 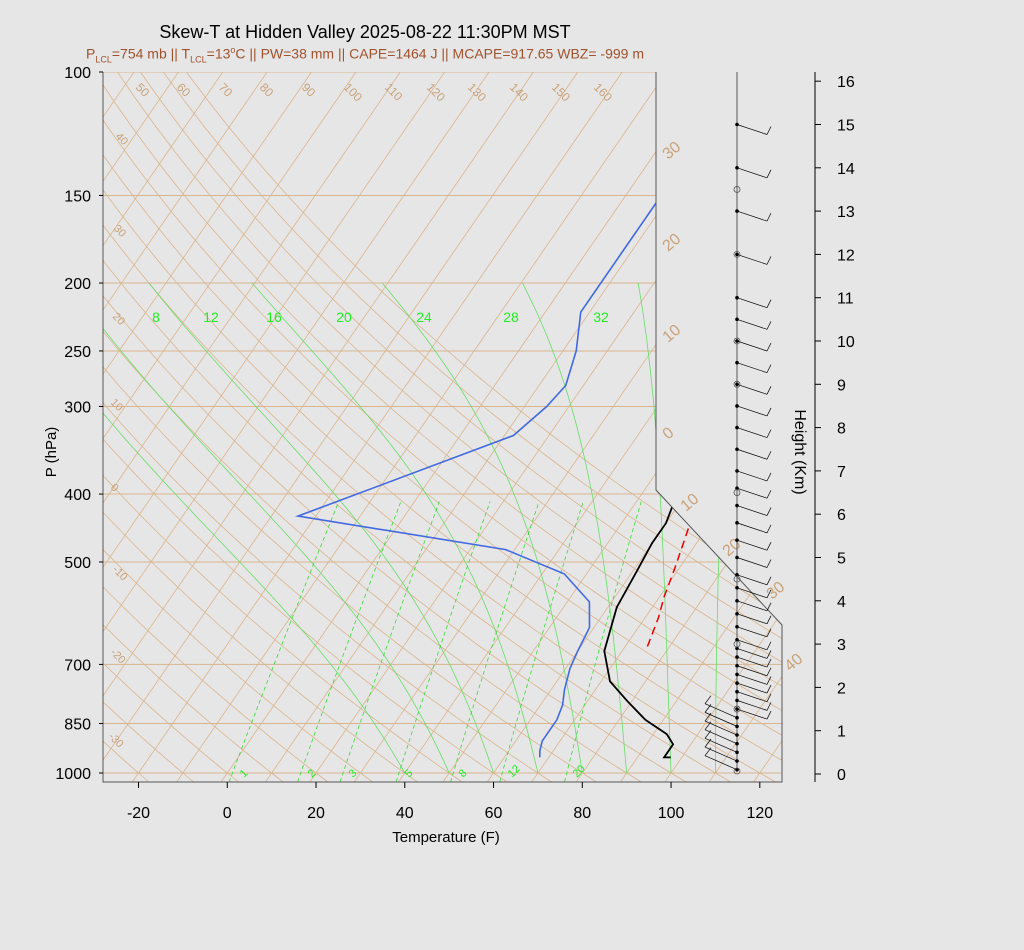 What do you see at coordinates (51, 452) in the screenshot?
I see `y-axis-label: P (hPa)` at bounding box center [51, 452].